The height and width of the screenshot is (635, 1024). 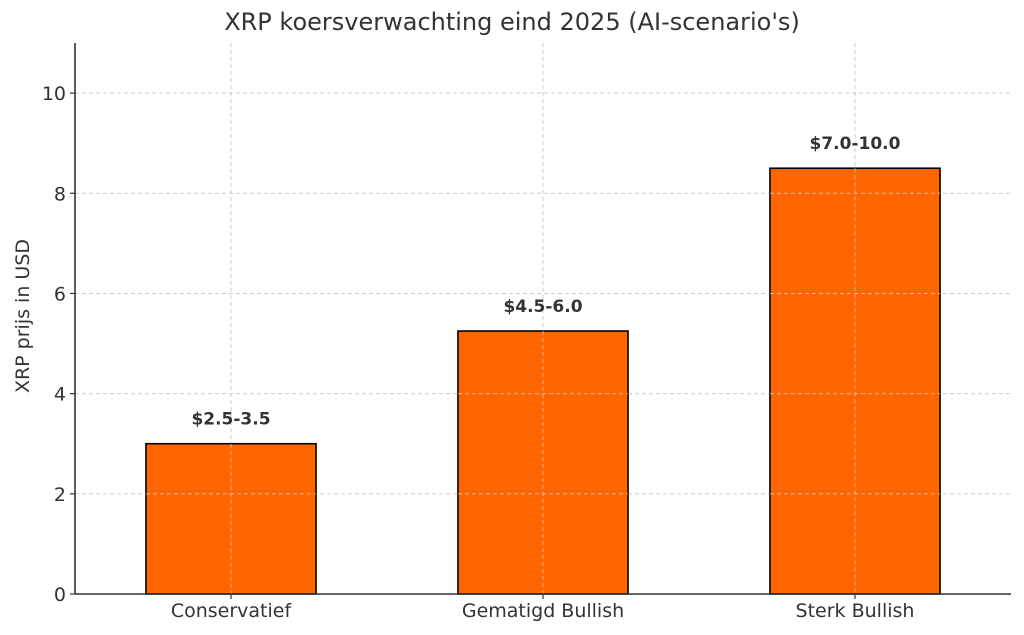 I want to click on y-tick-label: 10, so click(x=54, y=94).